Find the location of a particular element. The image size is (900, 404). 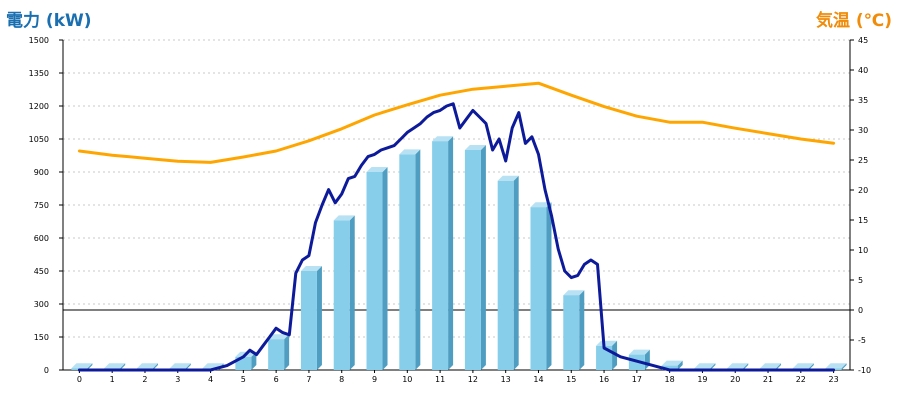

right-tick-label: 25 is located at coordinates (863, 160).